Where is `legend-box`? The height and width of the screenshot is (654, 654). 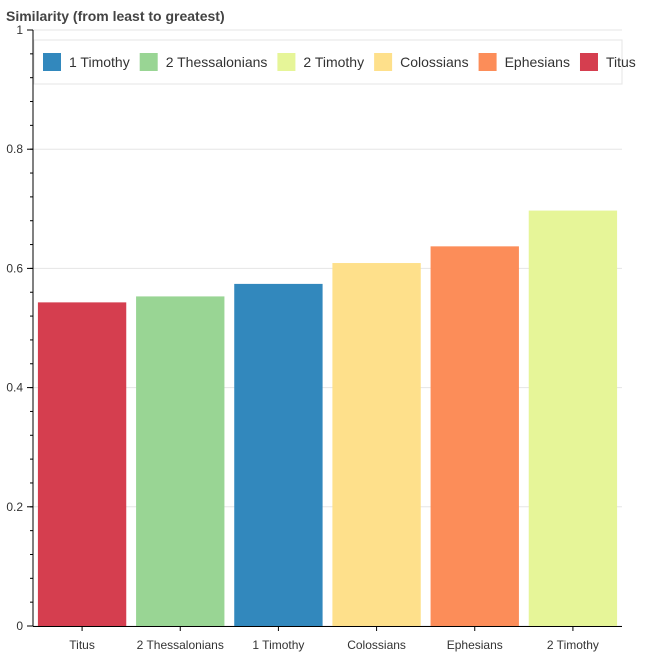
legend-box is located at coordinates (328, 62).